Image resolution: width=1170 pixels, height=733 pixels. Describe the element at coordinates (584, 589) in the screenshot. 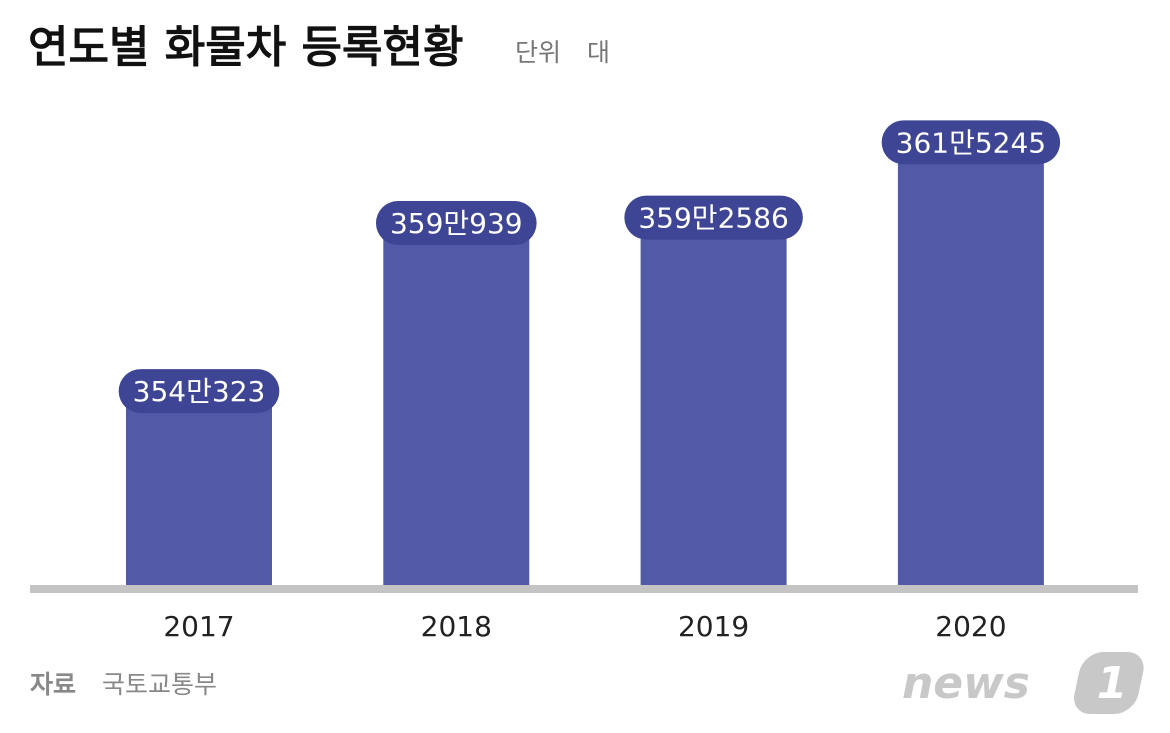

I see `baseline` at that location.